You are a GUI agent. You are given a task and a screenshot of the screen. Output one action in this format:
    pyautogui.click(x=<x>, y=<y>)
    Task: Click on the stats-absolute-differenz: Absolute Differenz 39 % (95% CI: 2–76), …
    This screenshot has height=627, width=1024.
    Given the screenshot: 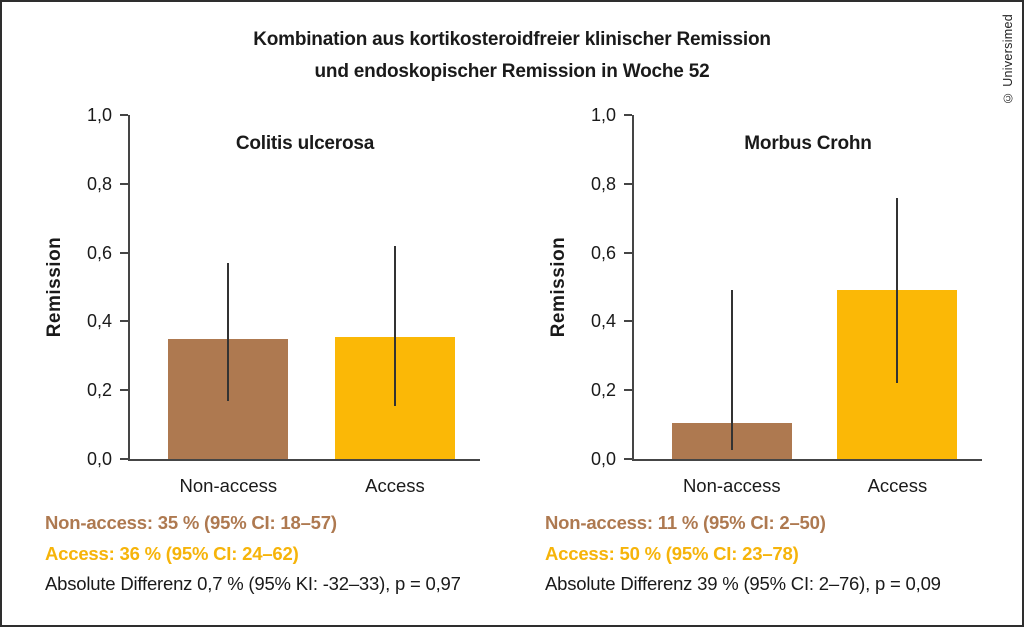 What is the action you would take?
    pyautogui.click(x=743, y=583)
    